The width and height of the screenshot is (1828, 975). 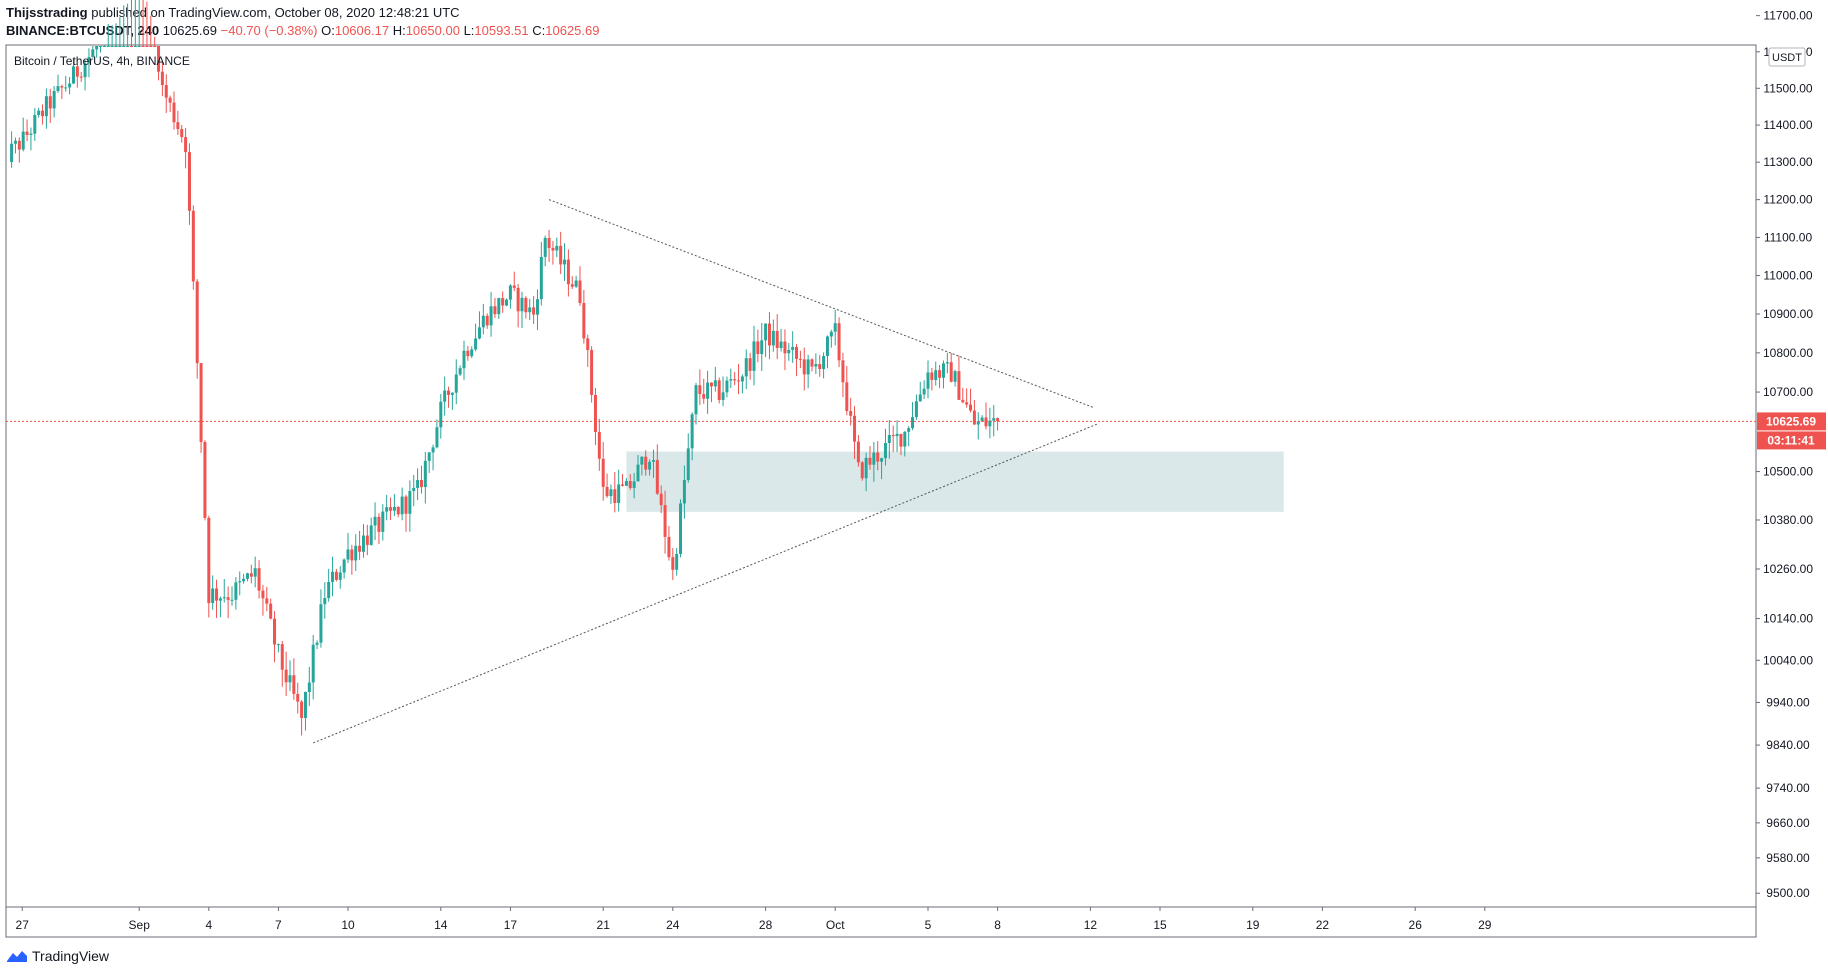 What do you see at coordinates (1787, 57) in the screenshot?
I see `currency-badge: USDT` at bounding box center [1787, 57].